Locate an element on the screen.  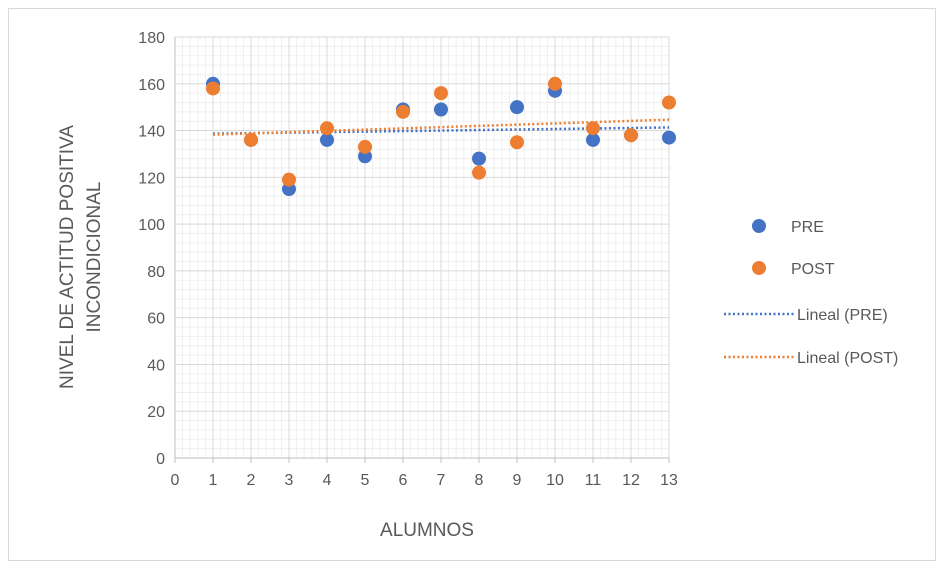
legend-item-pre-marker is located at coordinates (759, 226).